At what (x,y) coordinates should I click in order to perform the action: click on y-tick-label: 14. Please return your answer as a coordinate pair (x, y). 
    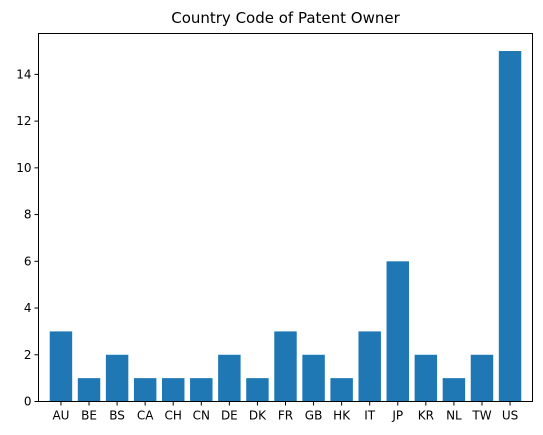
    Looking at the image, I should click on (23, 74).